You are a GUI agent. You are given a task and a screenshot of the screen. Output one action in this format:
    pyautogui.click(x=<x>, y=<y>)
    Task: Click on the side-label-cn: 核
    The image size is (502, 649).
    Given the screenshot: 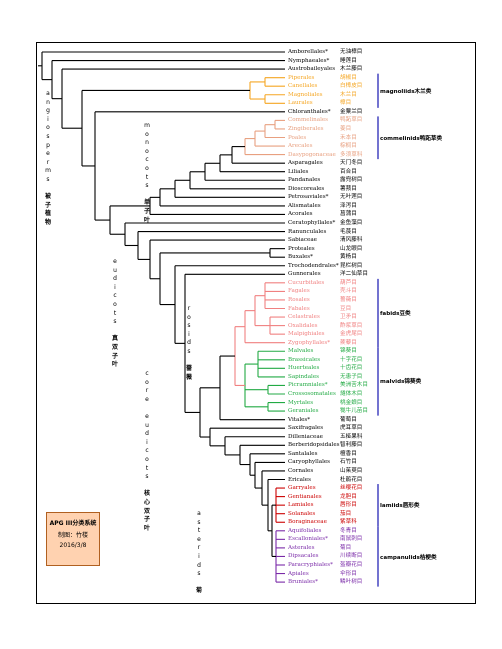 What is the action you would take?
    pyautogui.click(x=146, y=494)
    